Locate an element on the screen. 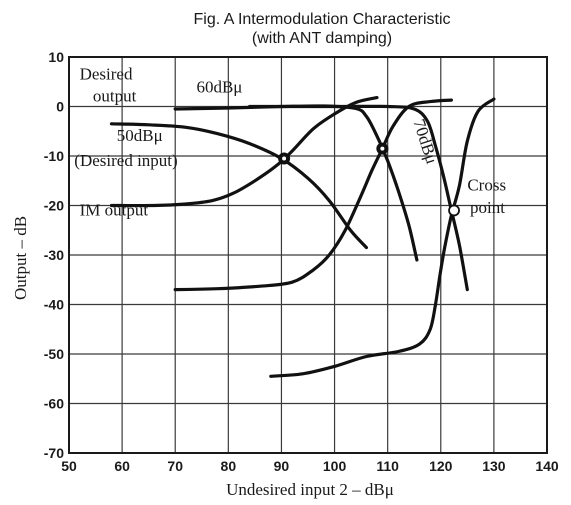 This screenshot has width=571, height=505. y-tick-label: -60 is located at coordinates (54, 404).